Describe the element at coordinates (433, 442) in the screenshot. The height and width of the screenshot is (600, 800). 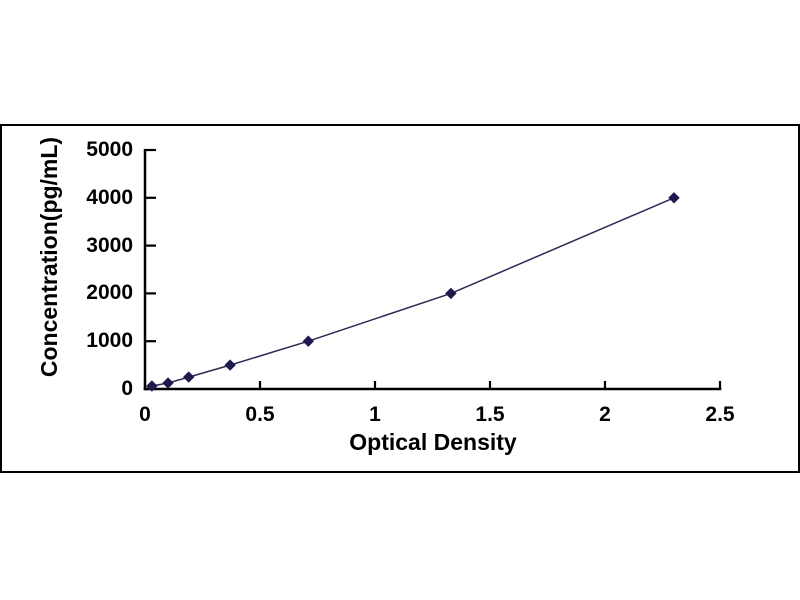
I see `x-axis-title: Optical Density` at that location.